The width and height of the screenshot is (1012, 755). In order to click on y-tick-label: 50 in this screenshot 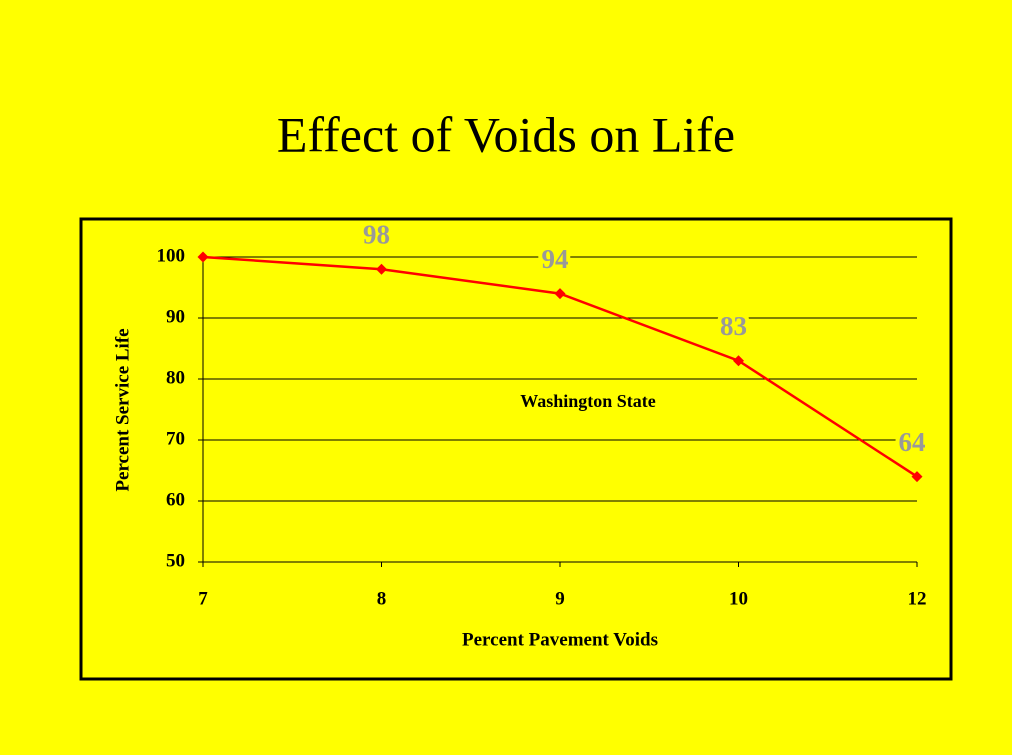, I will do `click(175, 560)`.